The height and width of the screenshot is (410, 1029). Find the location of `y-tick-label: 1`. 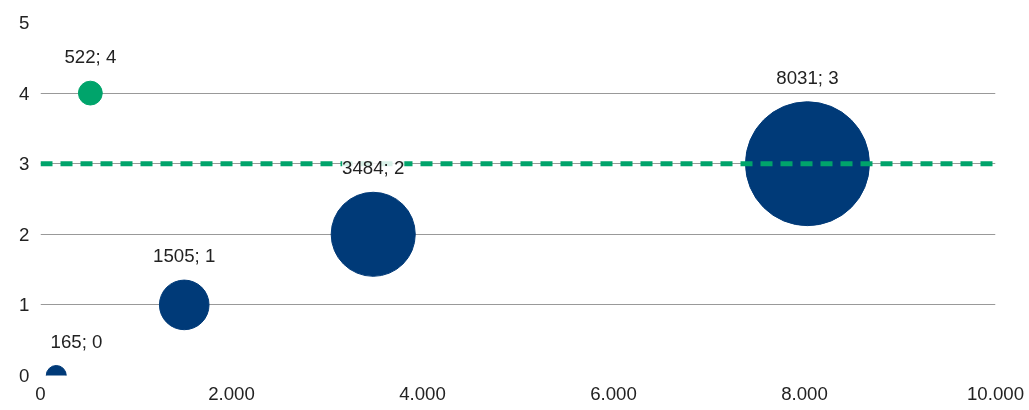

y-tick-label: 1 is located at coordinates (24, 305).